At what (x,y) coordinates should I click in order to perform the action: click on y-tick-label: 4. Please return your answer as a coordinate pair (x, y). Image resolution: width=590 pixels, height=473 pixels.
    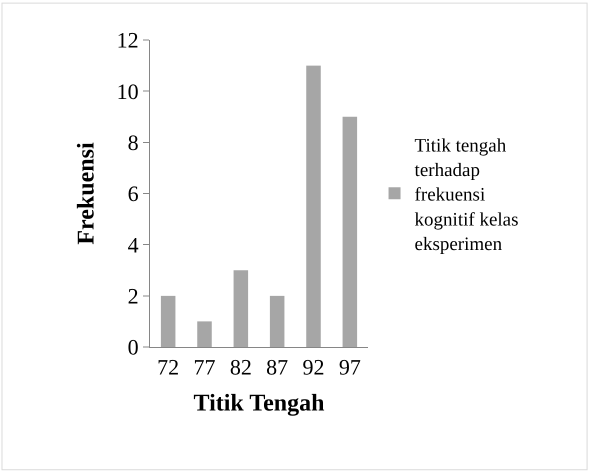
    Looking at the image, I should click on (133, 245).